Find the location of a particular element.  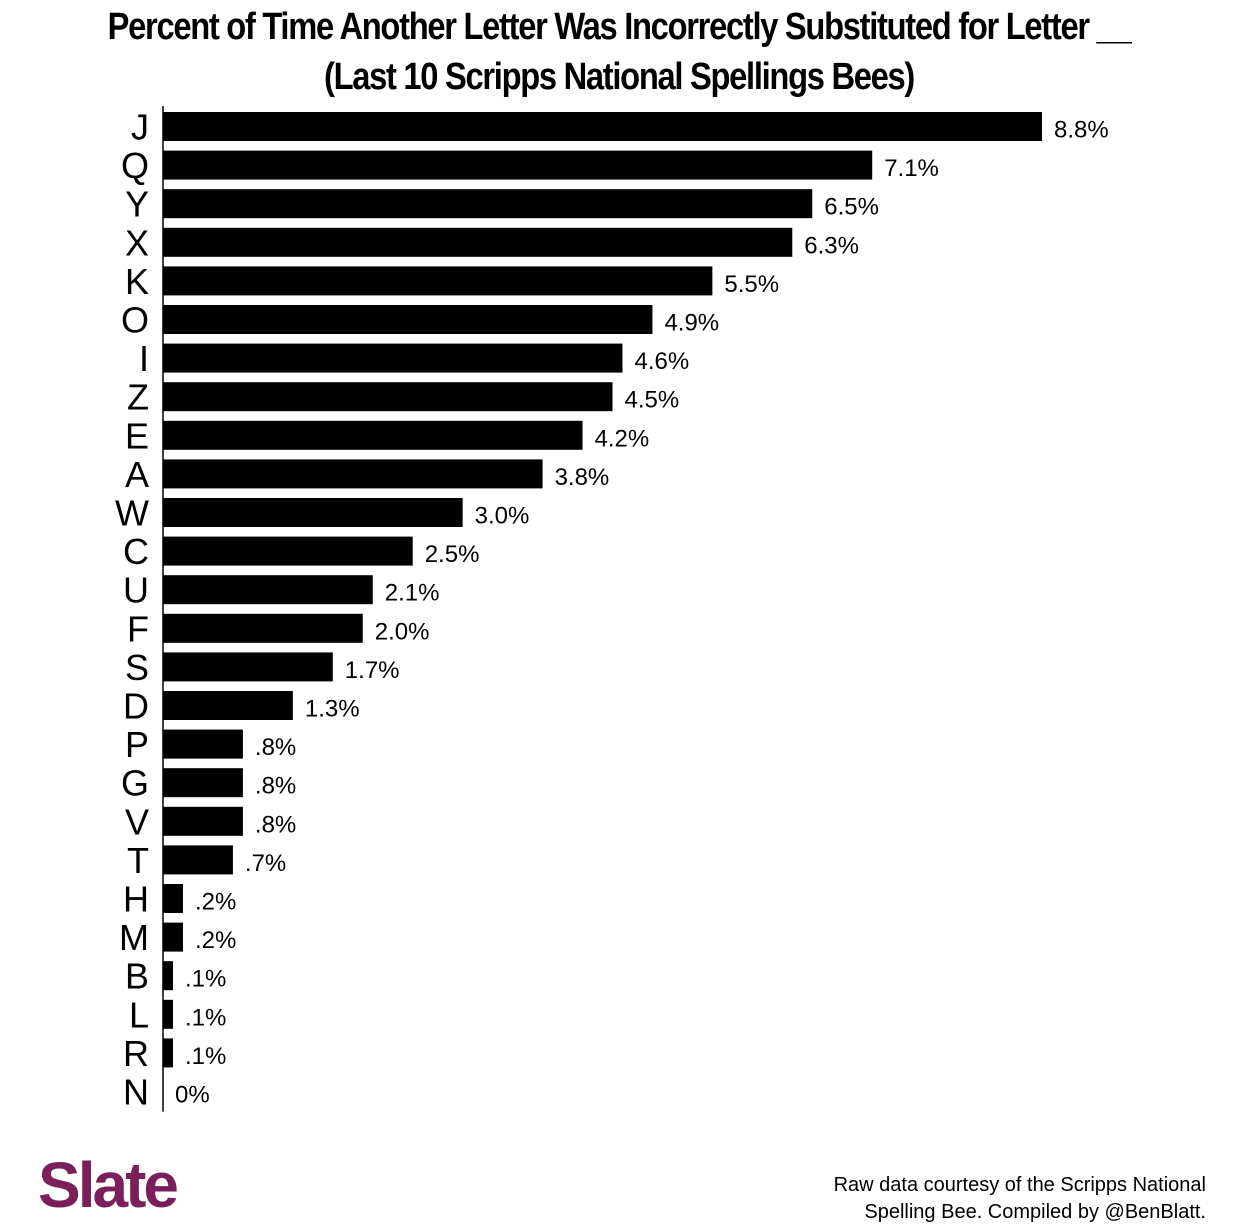

category-label-b: B is located at coordinates (137, 976).